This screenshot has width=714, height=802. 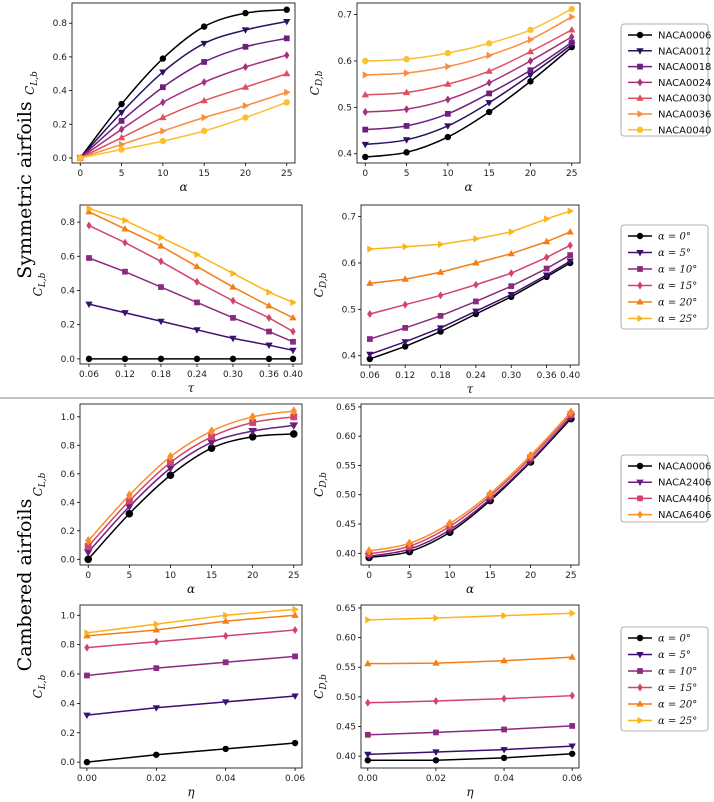 What do you see at coordinates (68, 532) in the screenshot?
I see `y-tick-label: 0.2` at bounding box center [68, 532].